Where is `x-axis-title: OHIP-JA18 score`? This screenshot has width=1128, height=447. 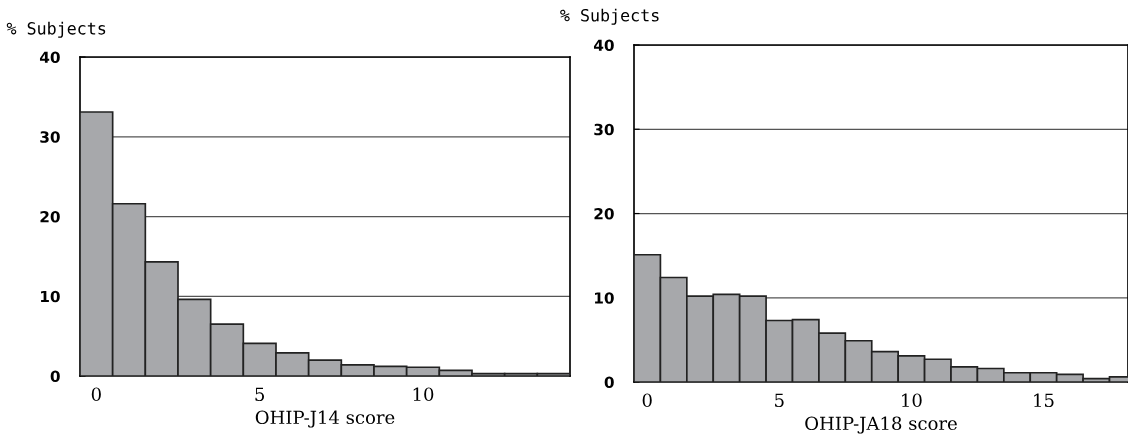 x-axis-title: OHIP-JA18 score is located at coordinates (881, 425).